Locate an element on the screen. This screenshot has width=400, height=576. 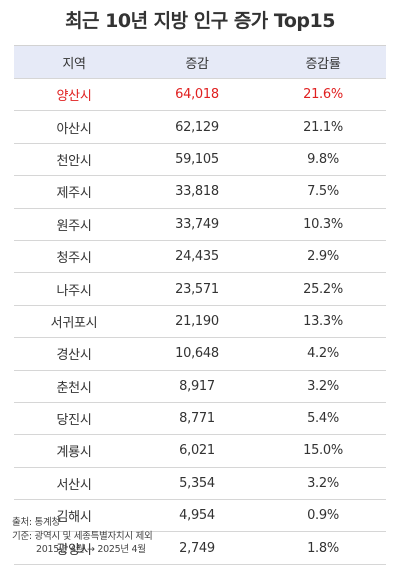
table-row: 아산시 62,129 21.1% is located at coordinates (200, 127).